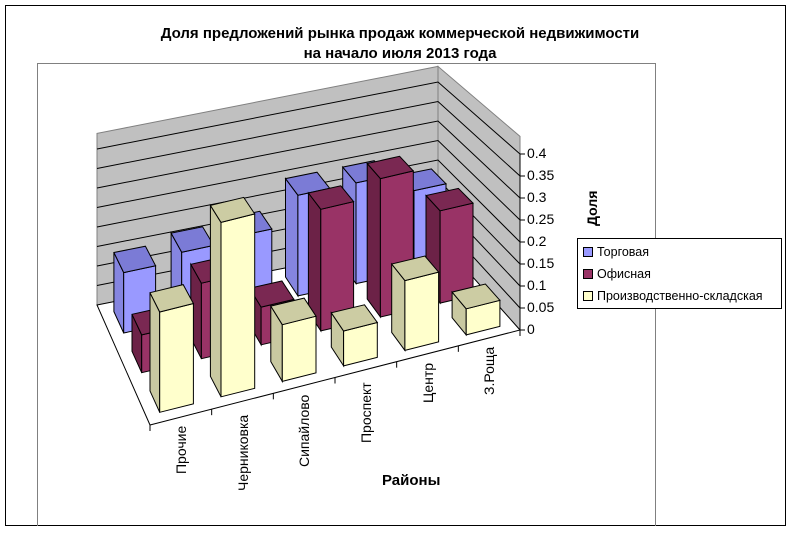 The width and height of the screenshot is (792, 533). I want to click on legend-label: Производственно-складская, so click(680, 296).